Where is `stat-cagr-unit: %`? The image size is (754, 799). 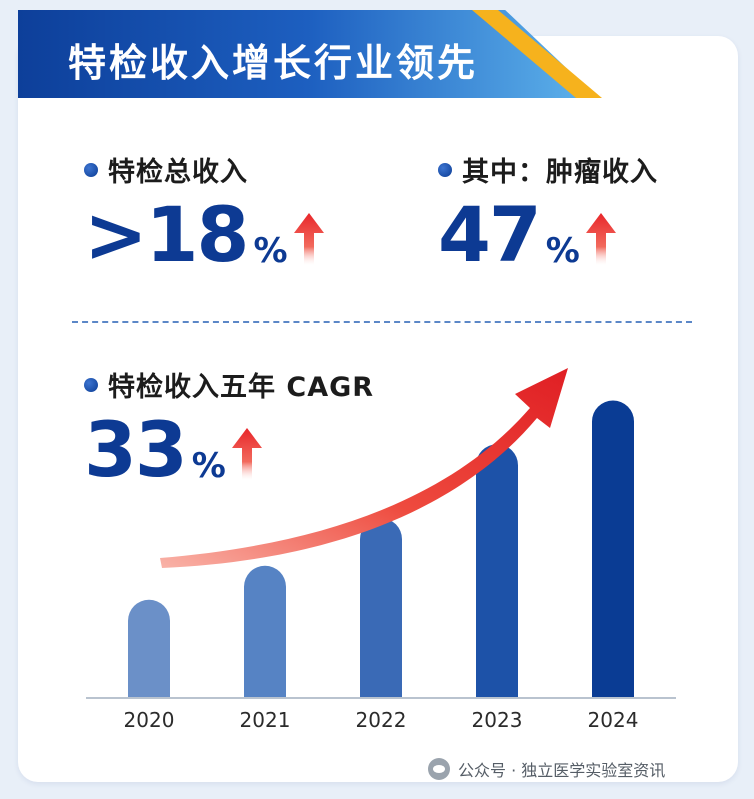 stat-cagr-unit: % is located at coordinates (208, 466).